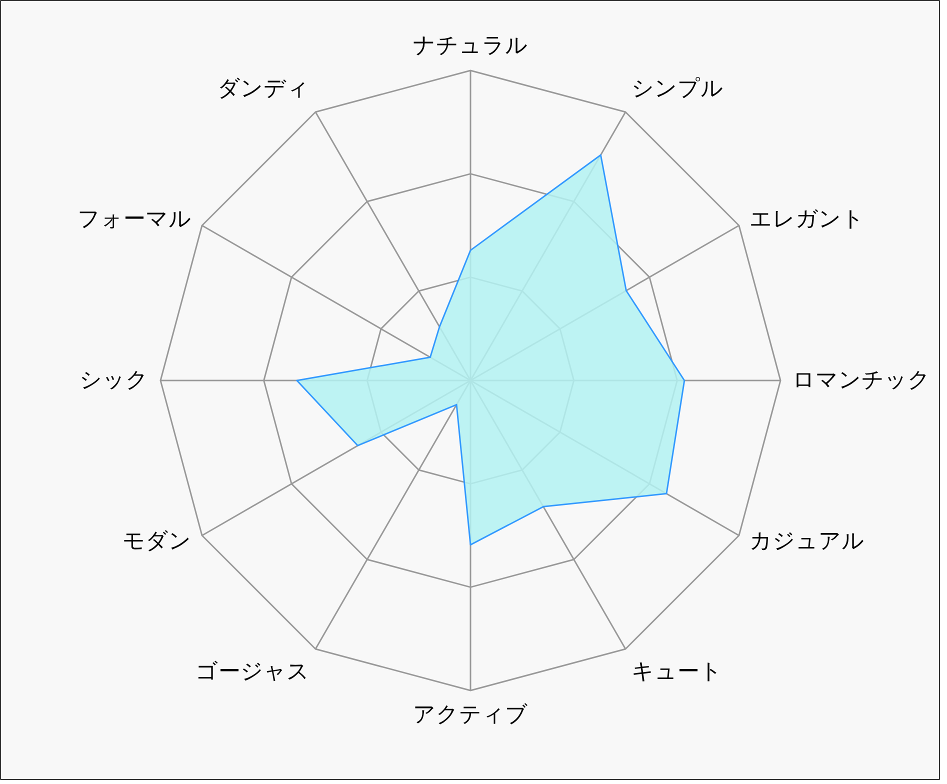 The image size is (947, 784). What do you see at coordinates (114, 380) in the screenshot?
I see `spoke-label: シック` at bounding box center [114, 380].